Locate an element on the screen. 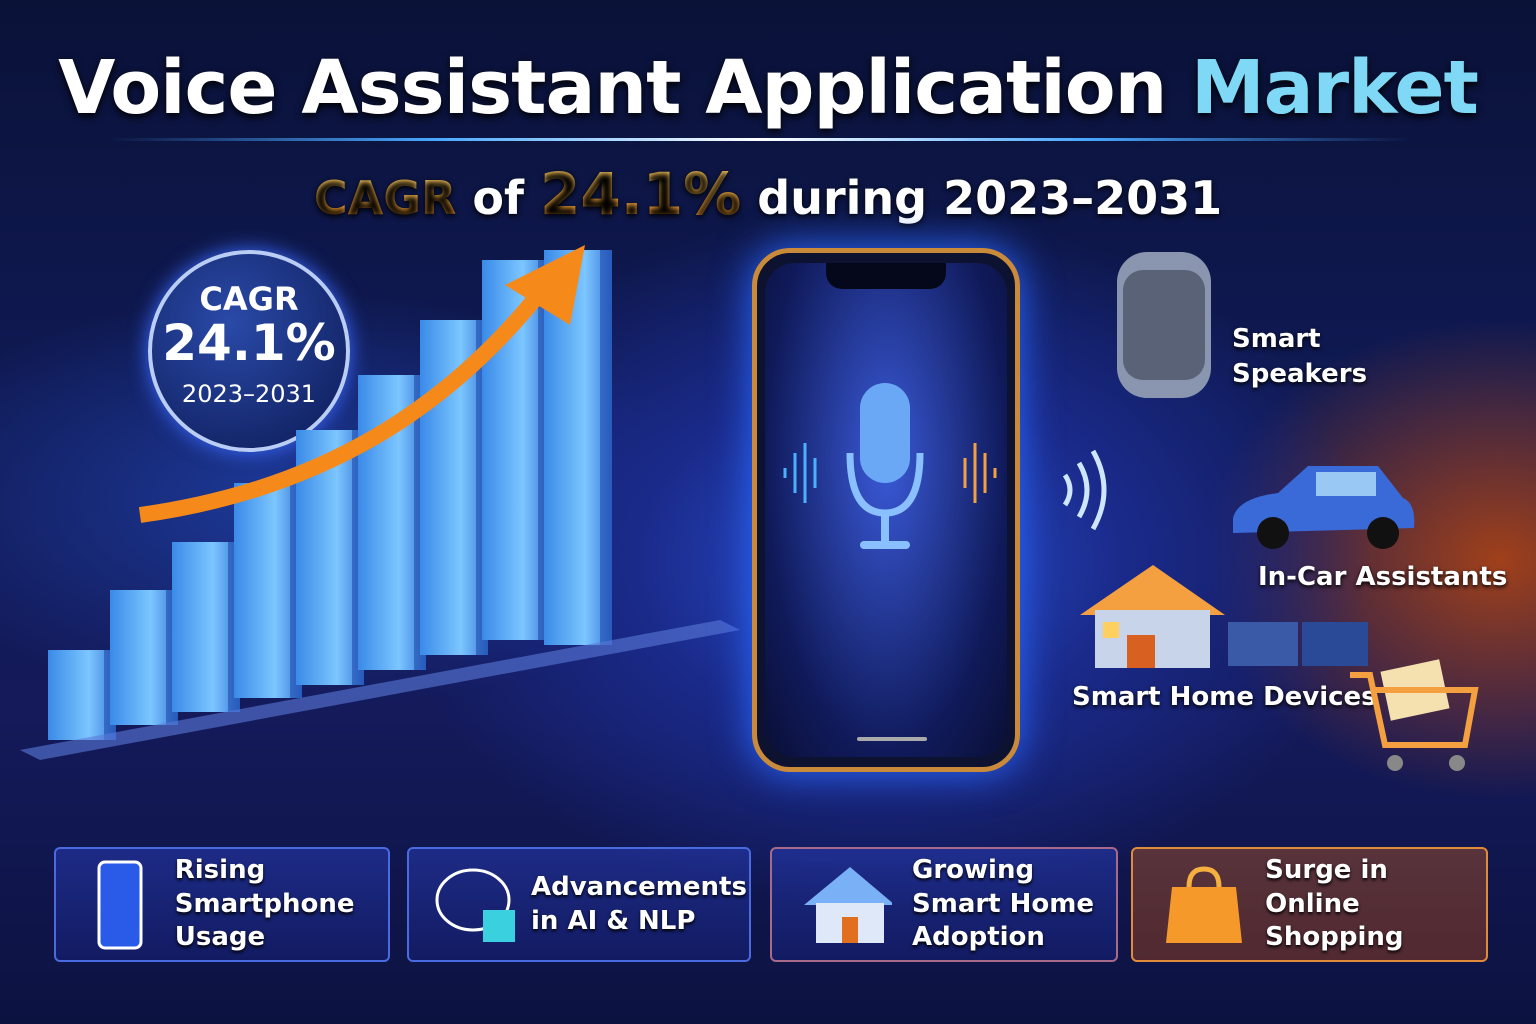  driver-line: Smartphone Usage is located at coordinates (264, 920).